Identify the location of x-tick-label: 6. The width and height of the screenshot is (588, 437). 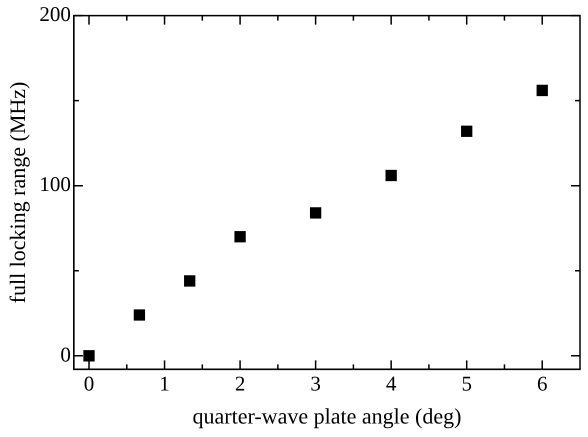
(542, 384).